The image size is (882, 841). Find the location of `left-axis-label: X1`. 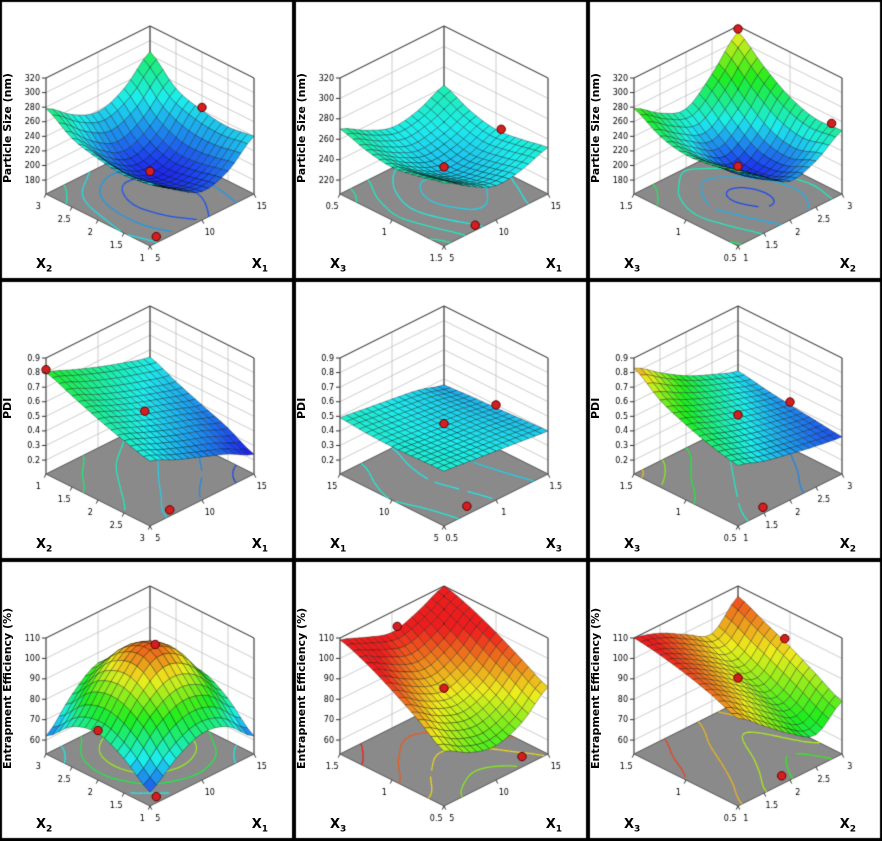

left-axis-label: X1 is located at coordinates (338, 546).